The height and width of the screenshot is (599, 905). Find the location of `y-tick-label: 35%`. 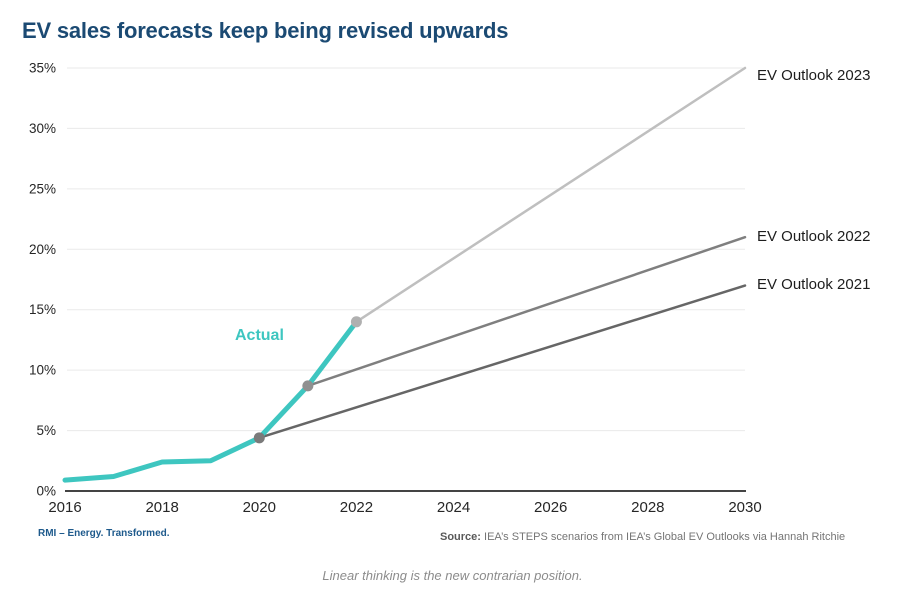

y-tick-label: 35% is located at coordinates (42, 68).